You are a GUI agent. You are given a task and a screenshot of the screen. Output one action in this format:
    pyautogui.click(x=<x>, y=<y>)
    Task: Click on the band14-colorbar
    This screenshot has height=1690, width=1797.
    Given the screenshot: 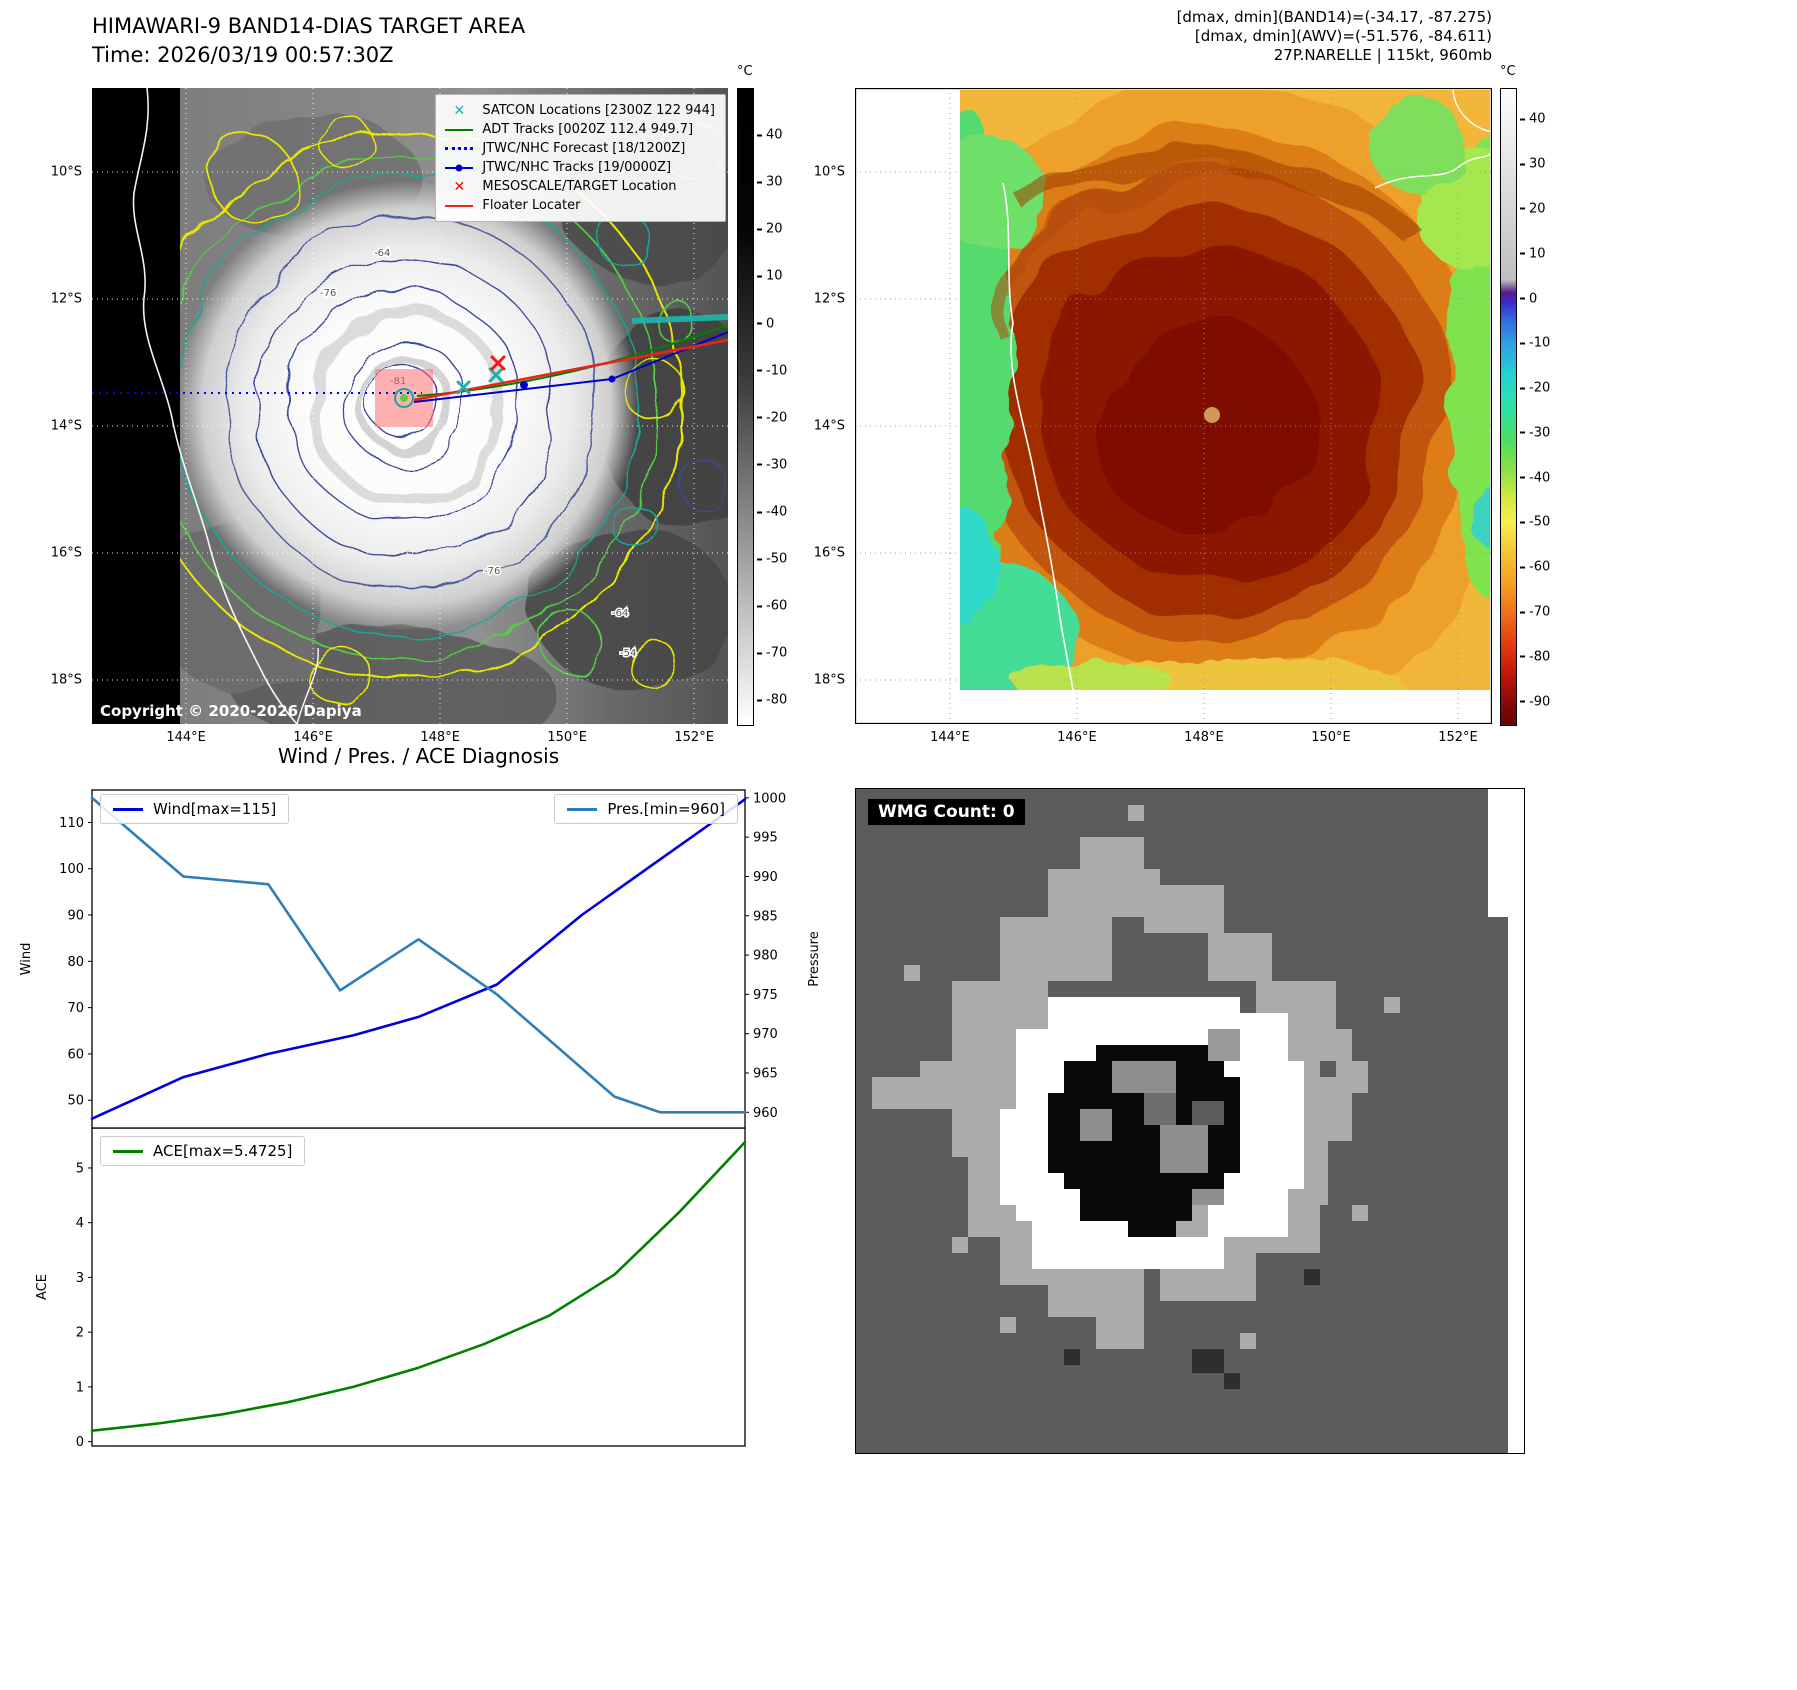 What is the action you would take?
    pyautogui.click(x=745, y=407)
    